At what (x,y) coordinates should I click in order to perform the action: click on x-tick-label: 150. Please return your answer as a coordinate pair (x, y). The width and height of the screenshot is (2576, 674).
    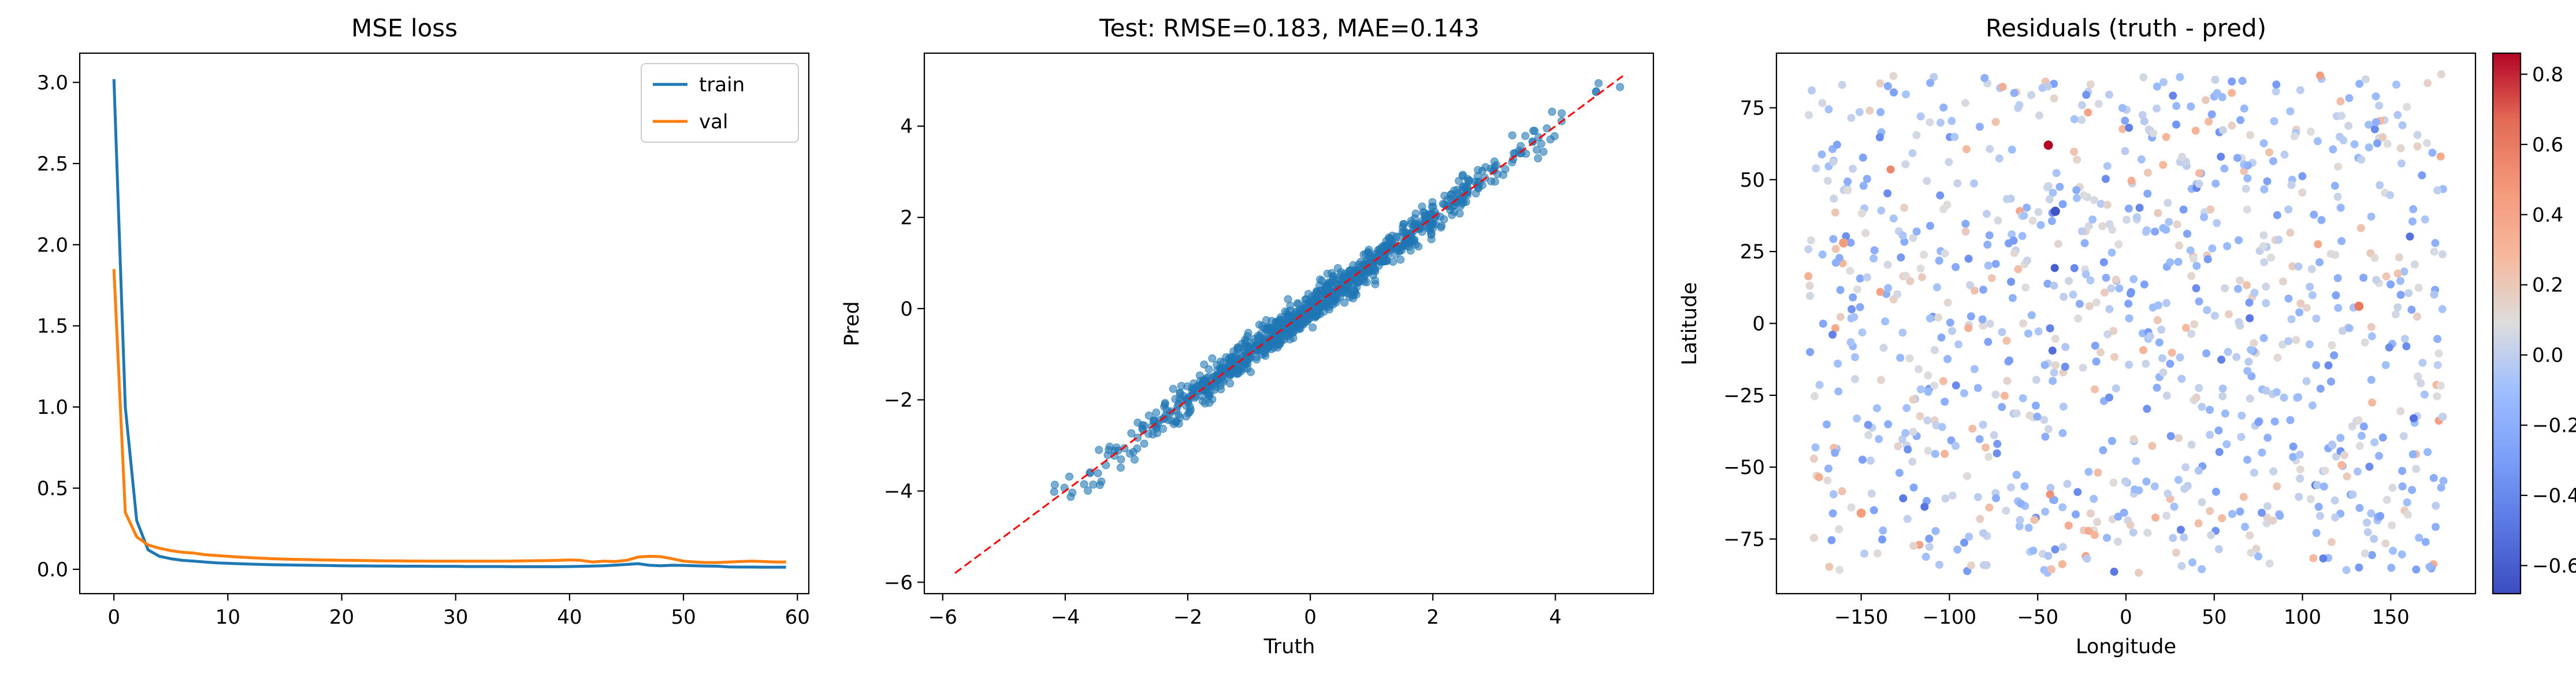
    Looking at the image, I should click on (2391, 617).